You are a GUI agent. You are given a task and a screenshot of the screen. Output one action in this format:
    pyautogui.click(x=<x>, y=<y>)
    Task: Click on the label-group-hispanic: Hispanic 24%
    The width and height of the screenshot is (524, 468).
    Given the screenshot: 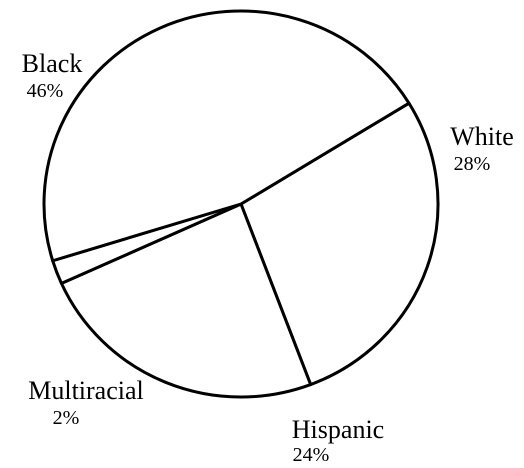 What is the action you would take?
    pyautogui.click(x=338, y=440)
    